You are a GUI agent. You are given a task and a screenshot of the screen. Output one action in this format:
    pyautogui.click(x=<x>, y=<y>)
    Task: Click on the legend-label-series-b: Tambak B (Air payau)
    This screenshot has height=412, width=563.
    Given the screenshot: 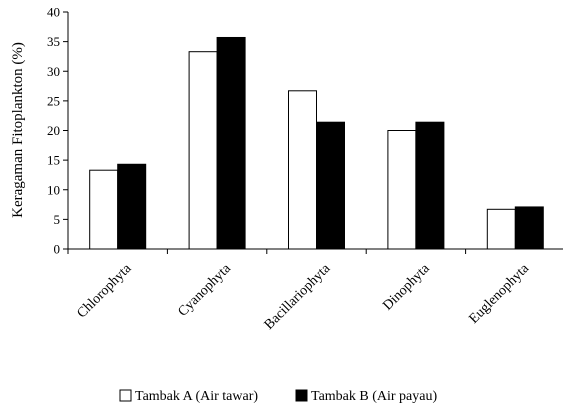 What is the action you would take?
    pyautogui.click(x=374, y=396)
    